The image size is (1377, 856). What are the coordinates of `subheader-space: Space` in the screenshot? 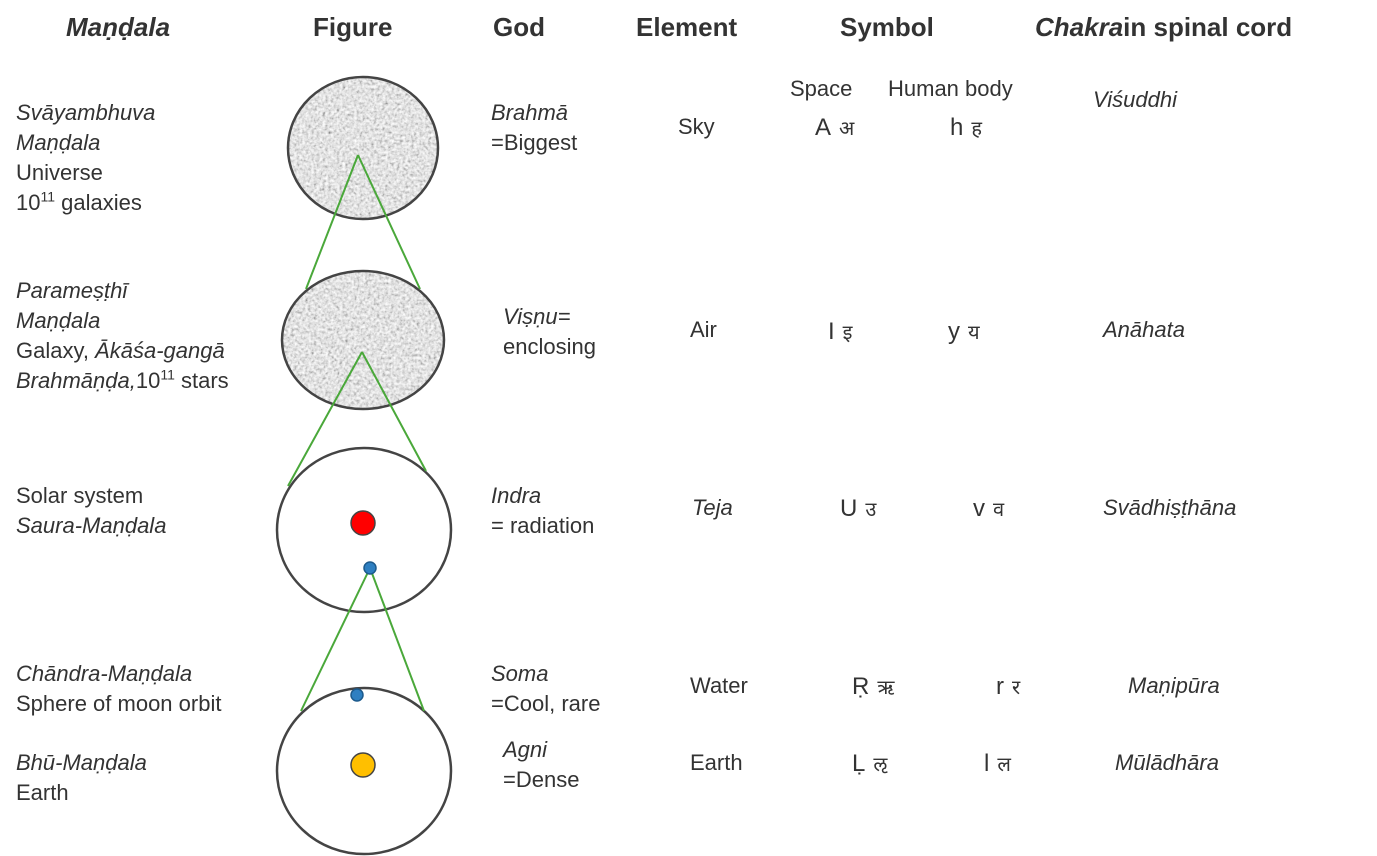 It's located at (821, 88).